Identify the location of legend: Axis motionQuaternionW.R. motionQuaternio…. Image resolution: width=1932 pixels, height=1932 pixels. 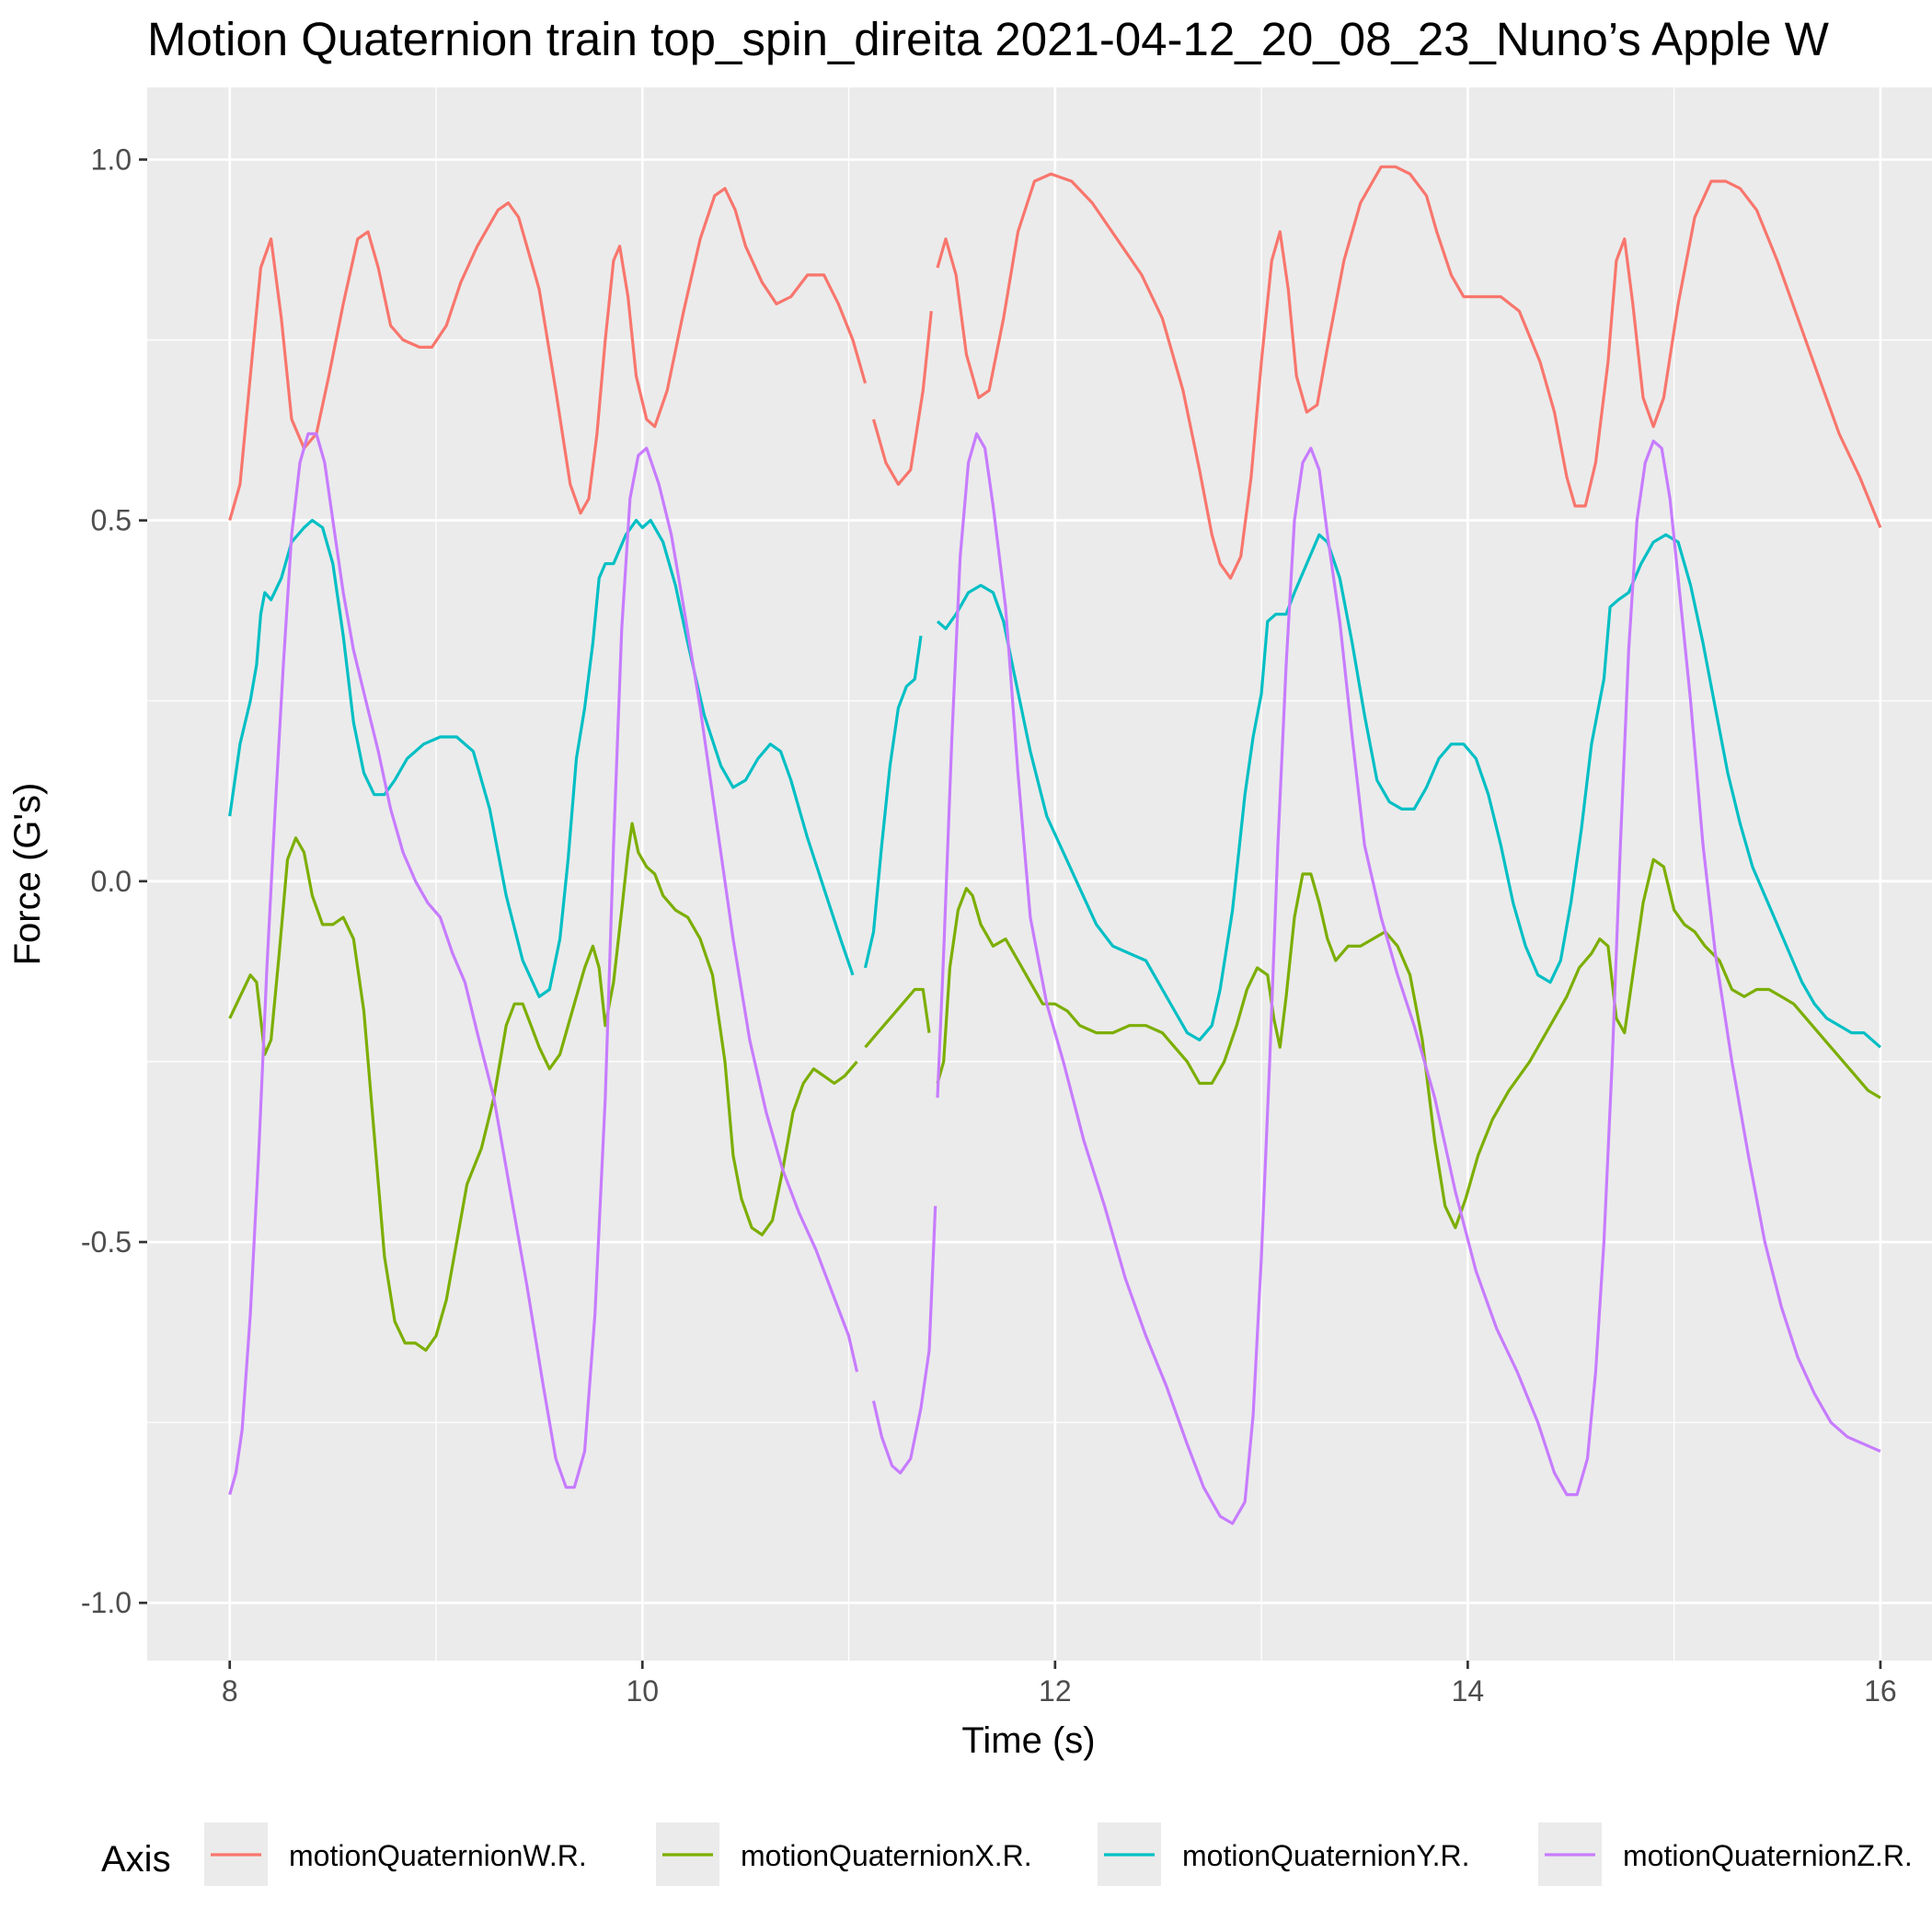
(1007, 1854).